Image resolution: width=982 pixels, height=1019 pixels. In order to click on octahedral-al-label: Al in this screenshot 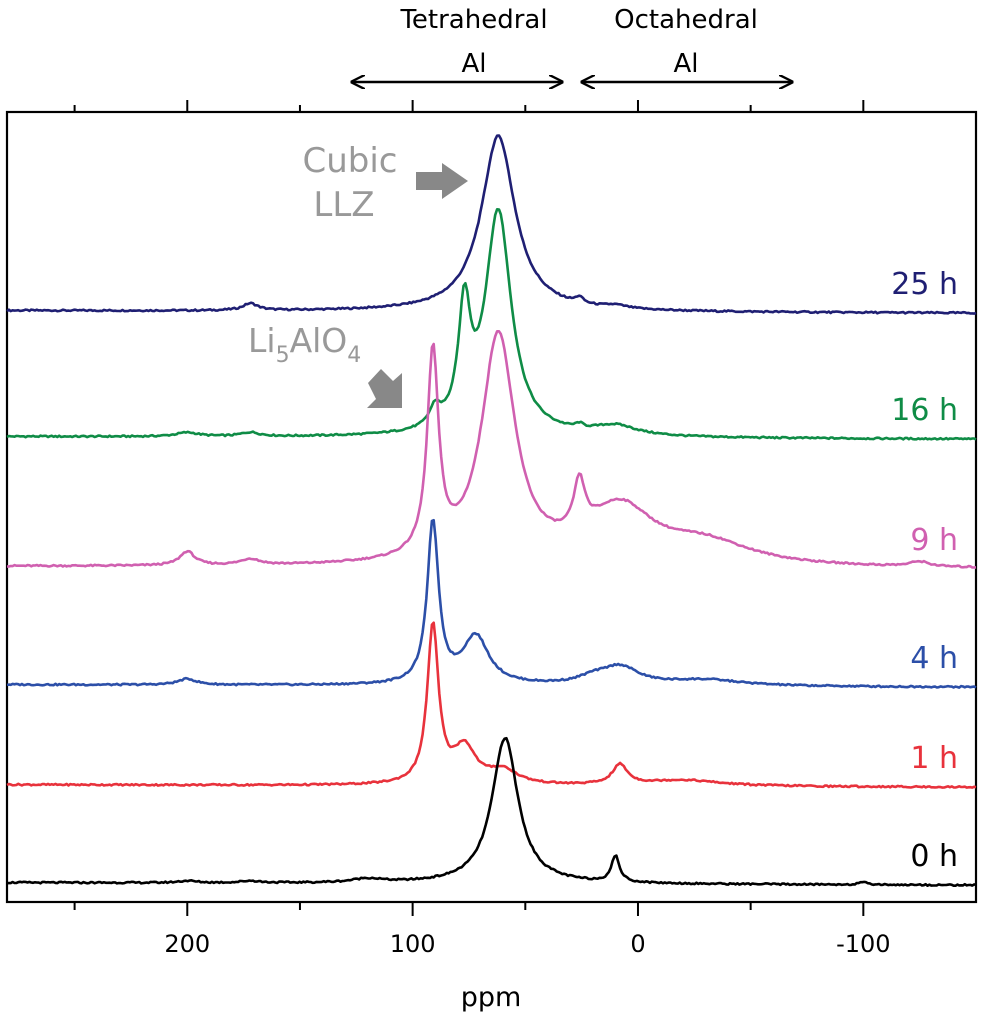, I will do `click(685, 64)`.